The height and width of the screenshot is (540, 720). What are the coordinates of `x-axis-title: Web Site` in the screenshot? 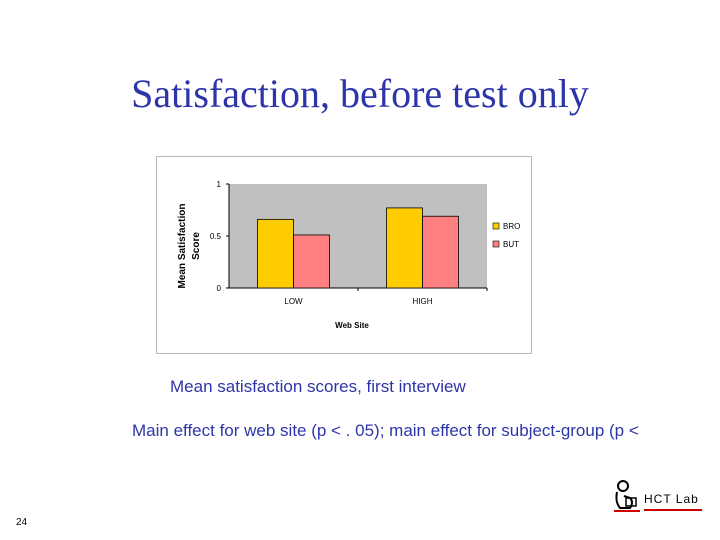 It's located at (352, 325).